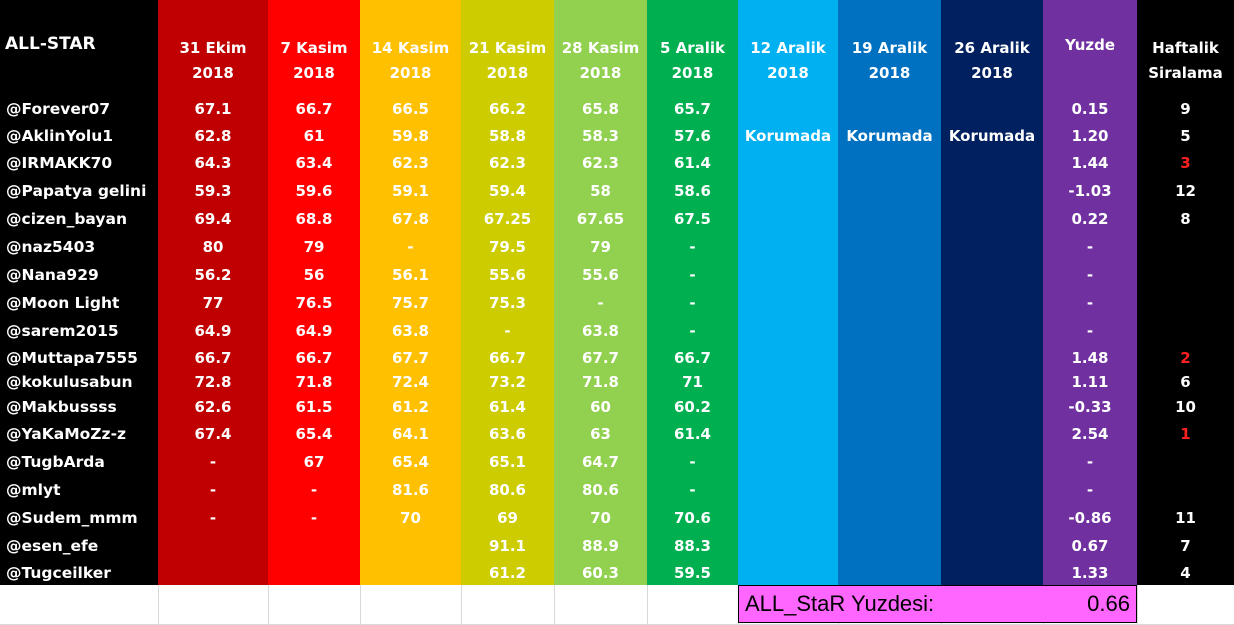 The height and width of the screenshot is (625, 1234). Describe the element at coordinates (788, 61) in the screenshot. I see `header-c7: 12 Aralik 2018` at that location.